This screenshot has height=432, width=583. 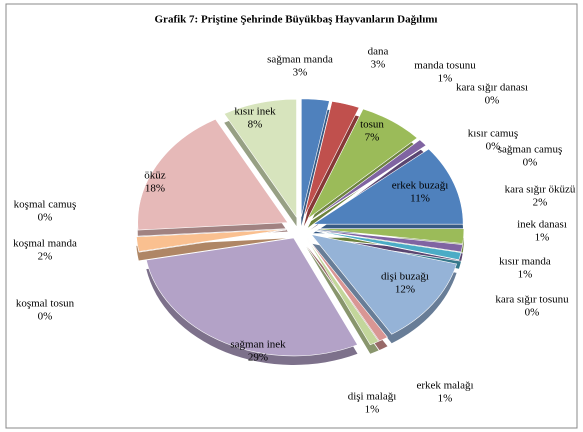 What do you see at coordinates (532, 300) in the screenshot?
I see `slice-label: kara sığır tosunu` at bounding box center [532, 300].